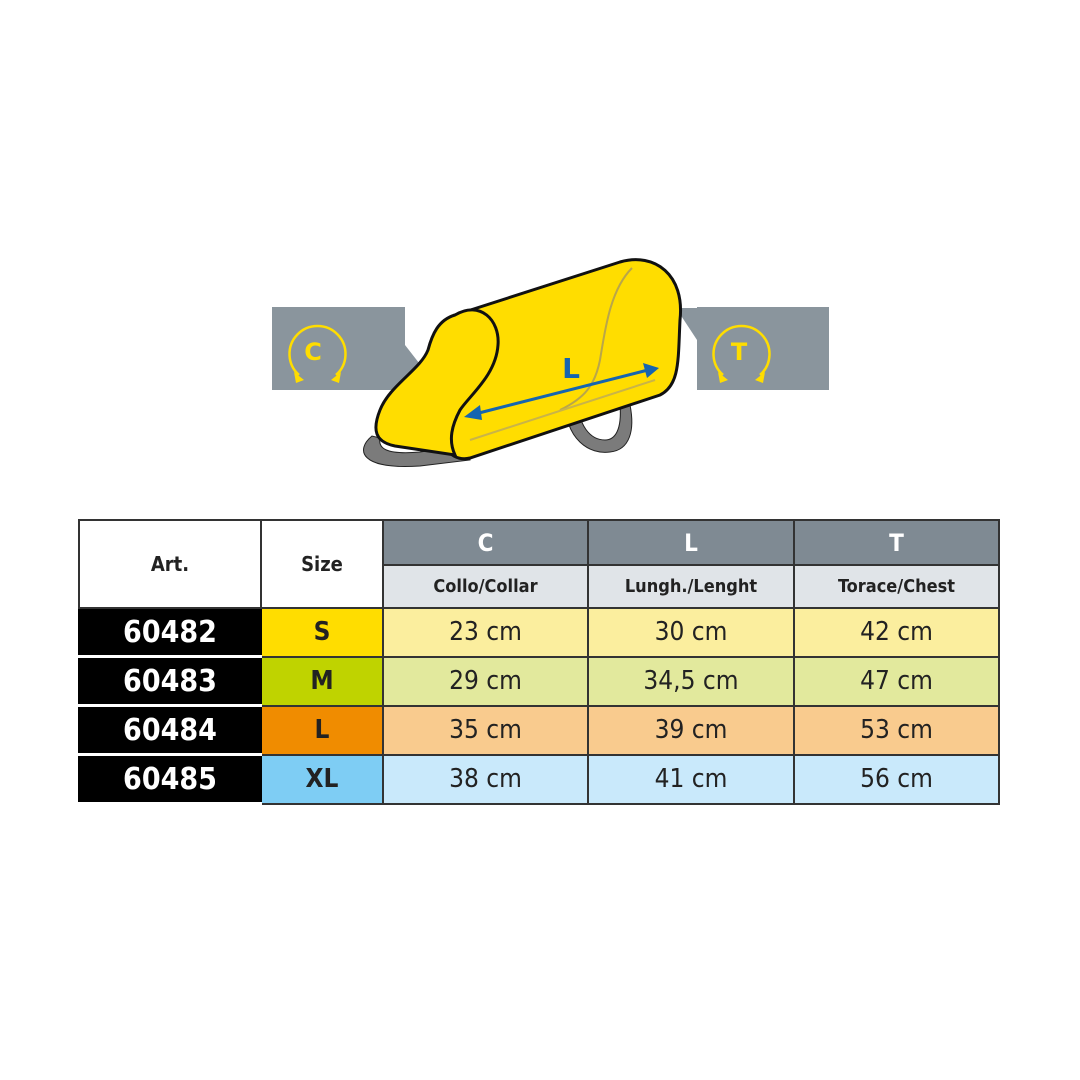 The height and width of the screenshot is (1080, 1080). Describe the element at coordinates (561, 386) in the screenshot. I see `length-arrow-icon: L` at that location.